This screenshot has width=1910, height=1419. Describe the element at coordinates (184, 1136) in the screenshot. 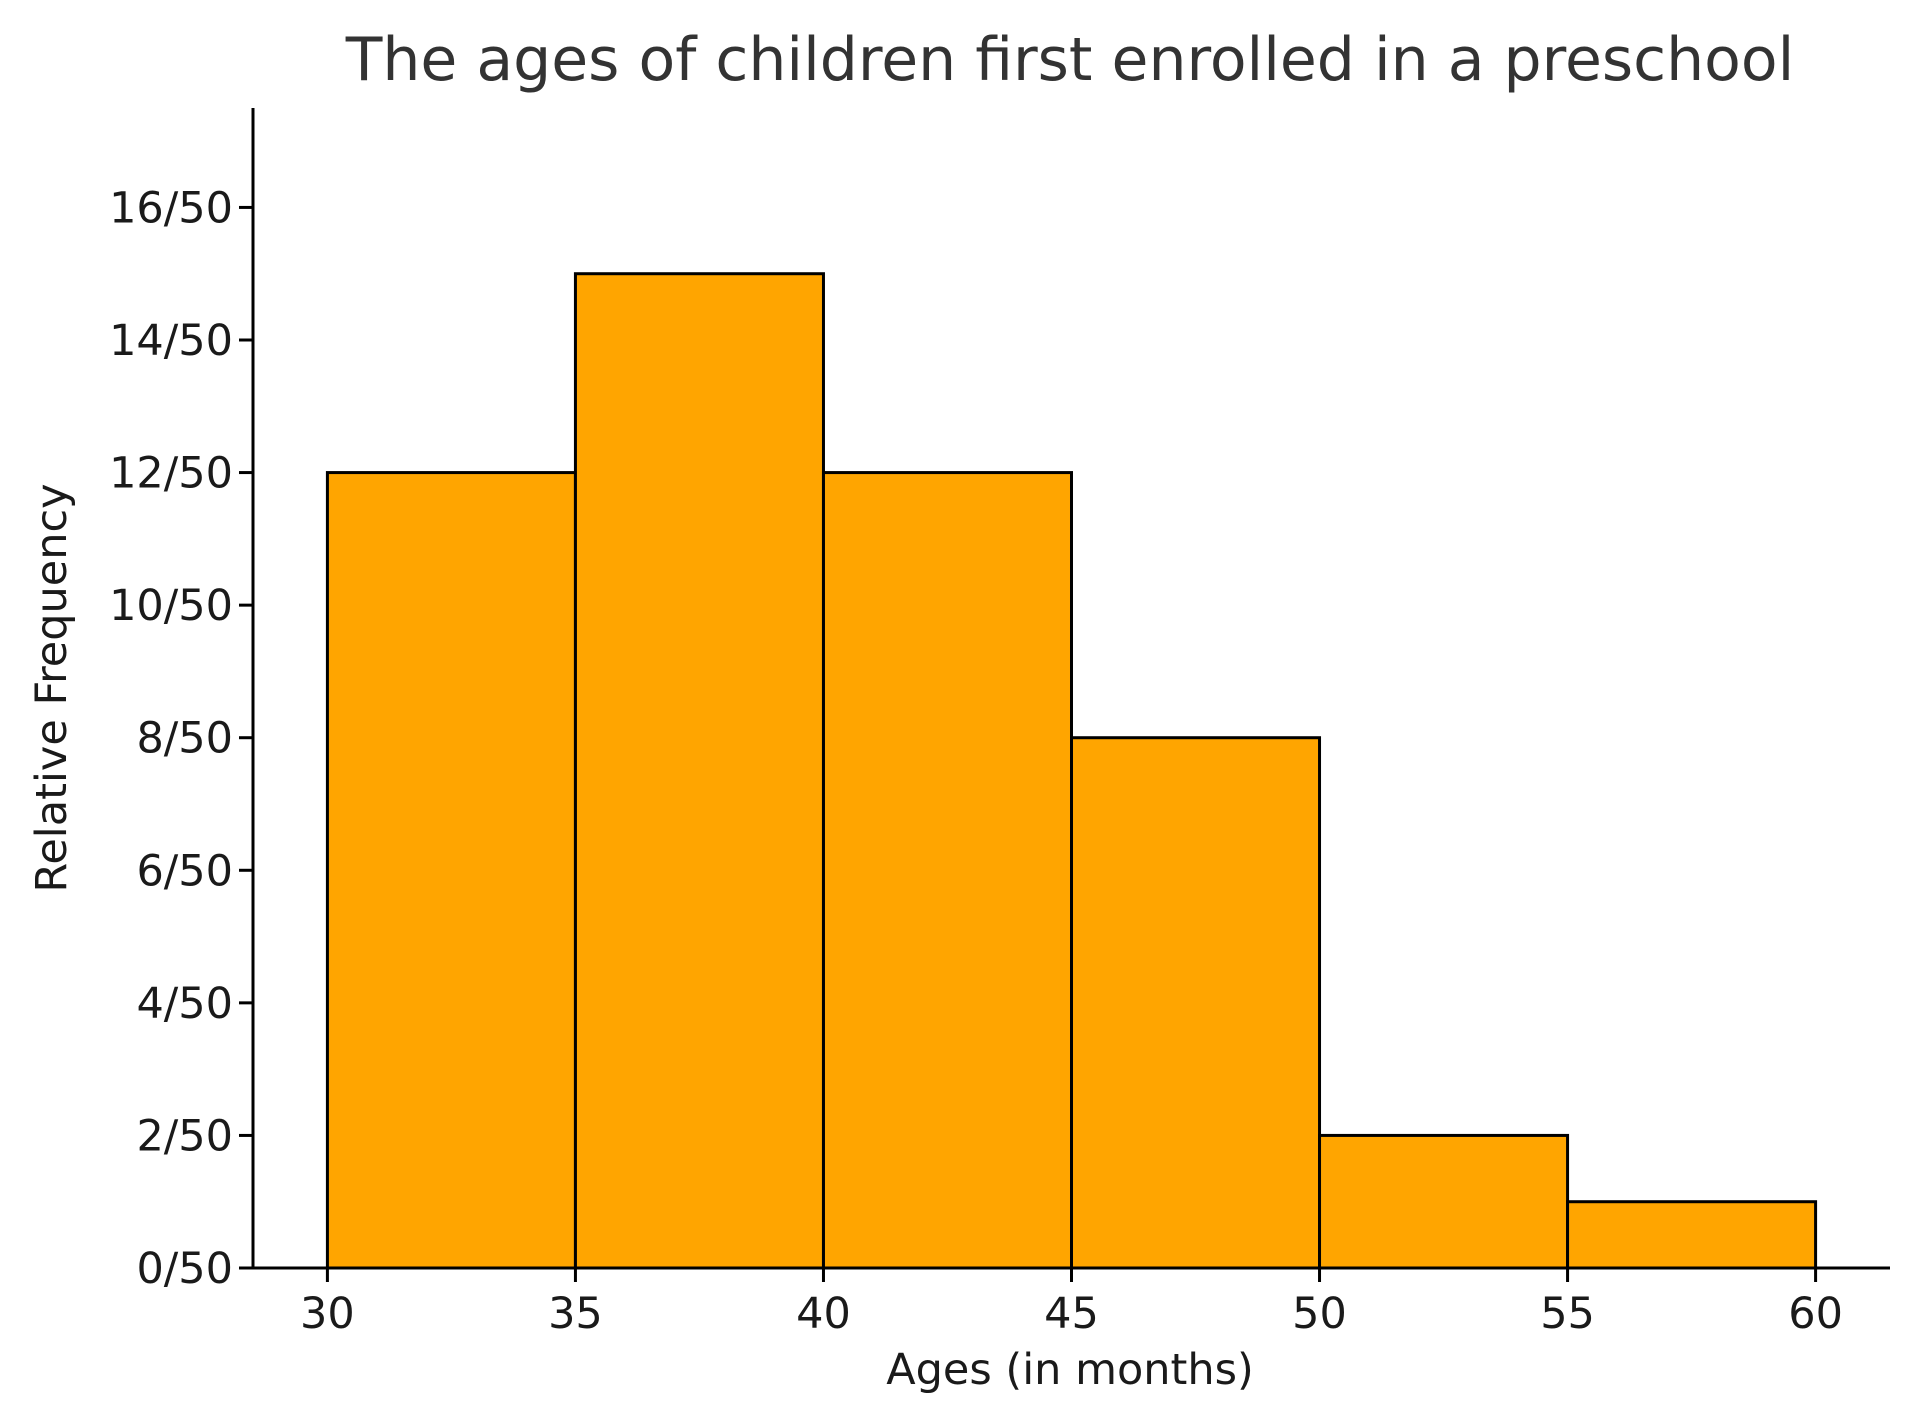

I see `y-tick-label: 2/50` at that location.